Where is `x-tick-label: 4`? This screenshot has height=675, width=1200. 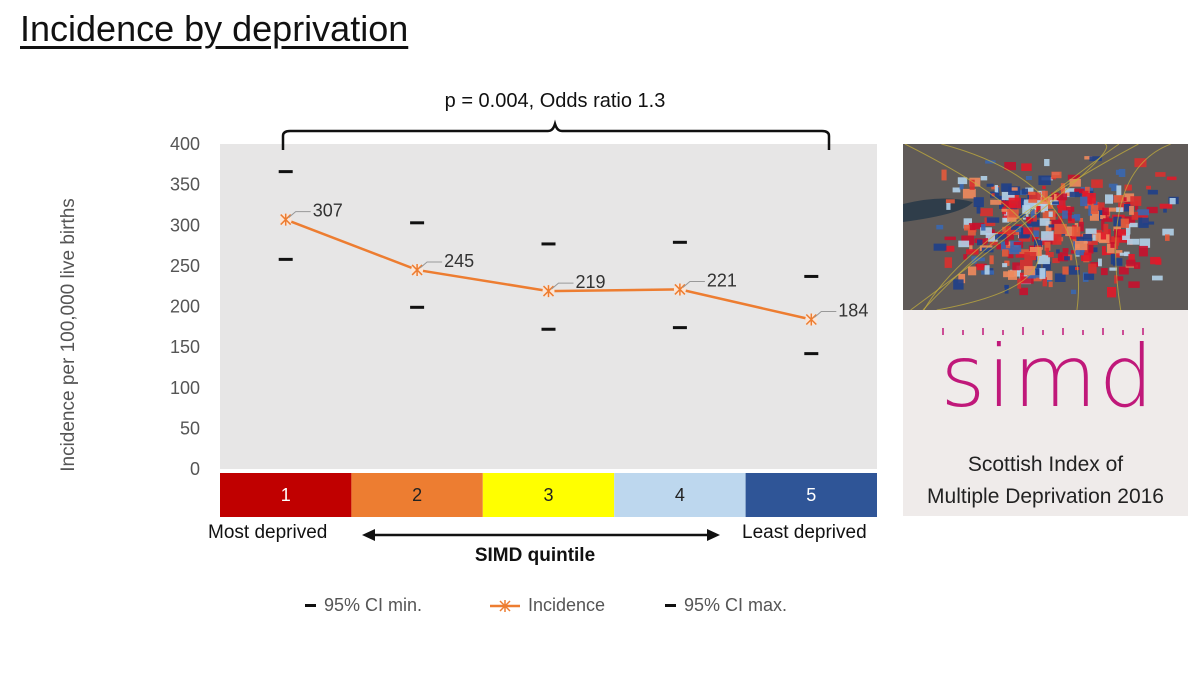
x-tick-label: 4 is located at coordinates (680, 495).